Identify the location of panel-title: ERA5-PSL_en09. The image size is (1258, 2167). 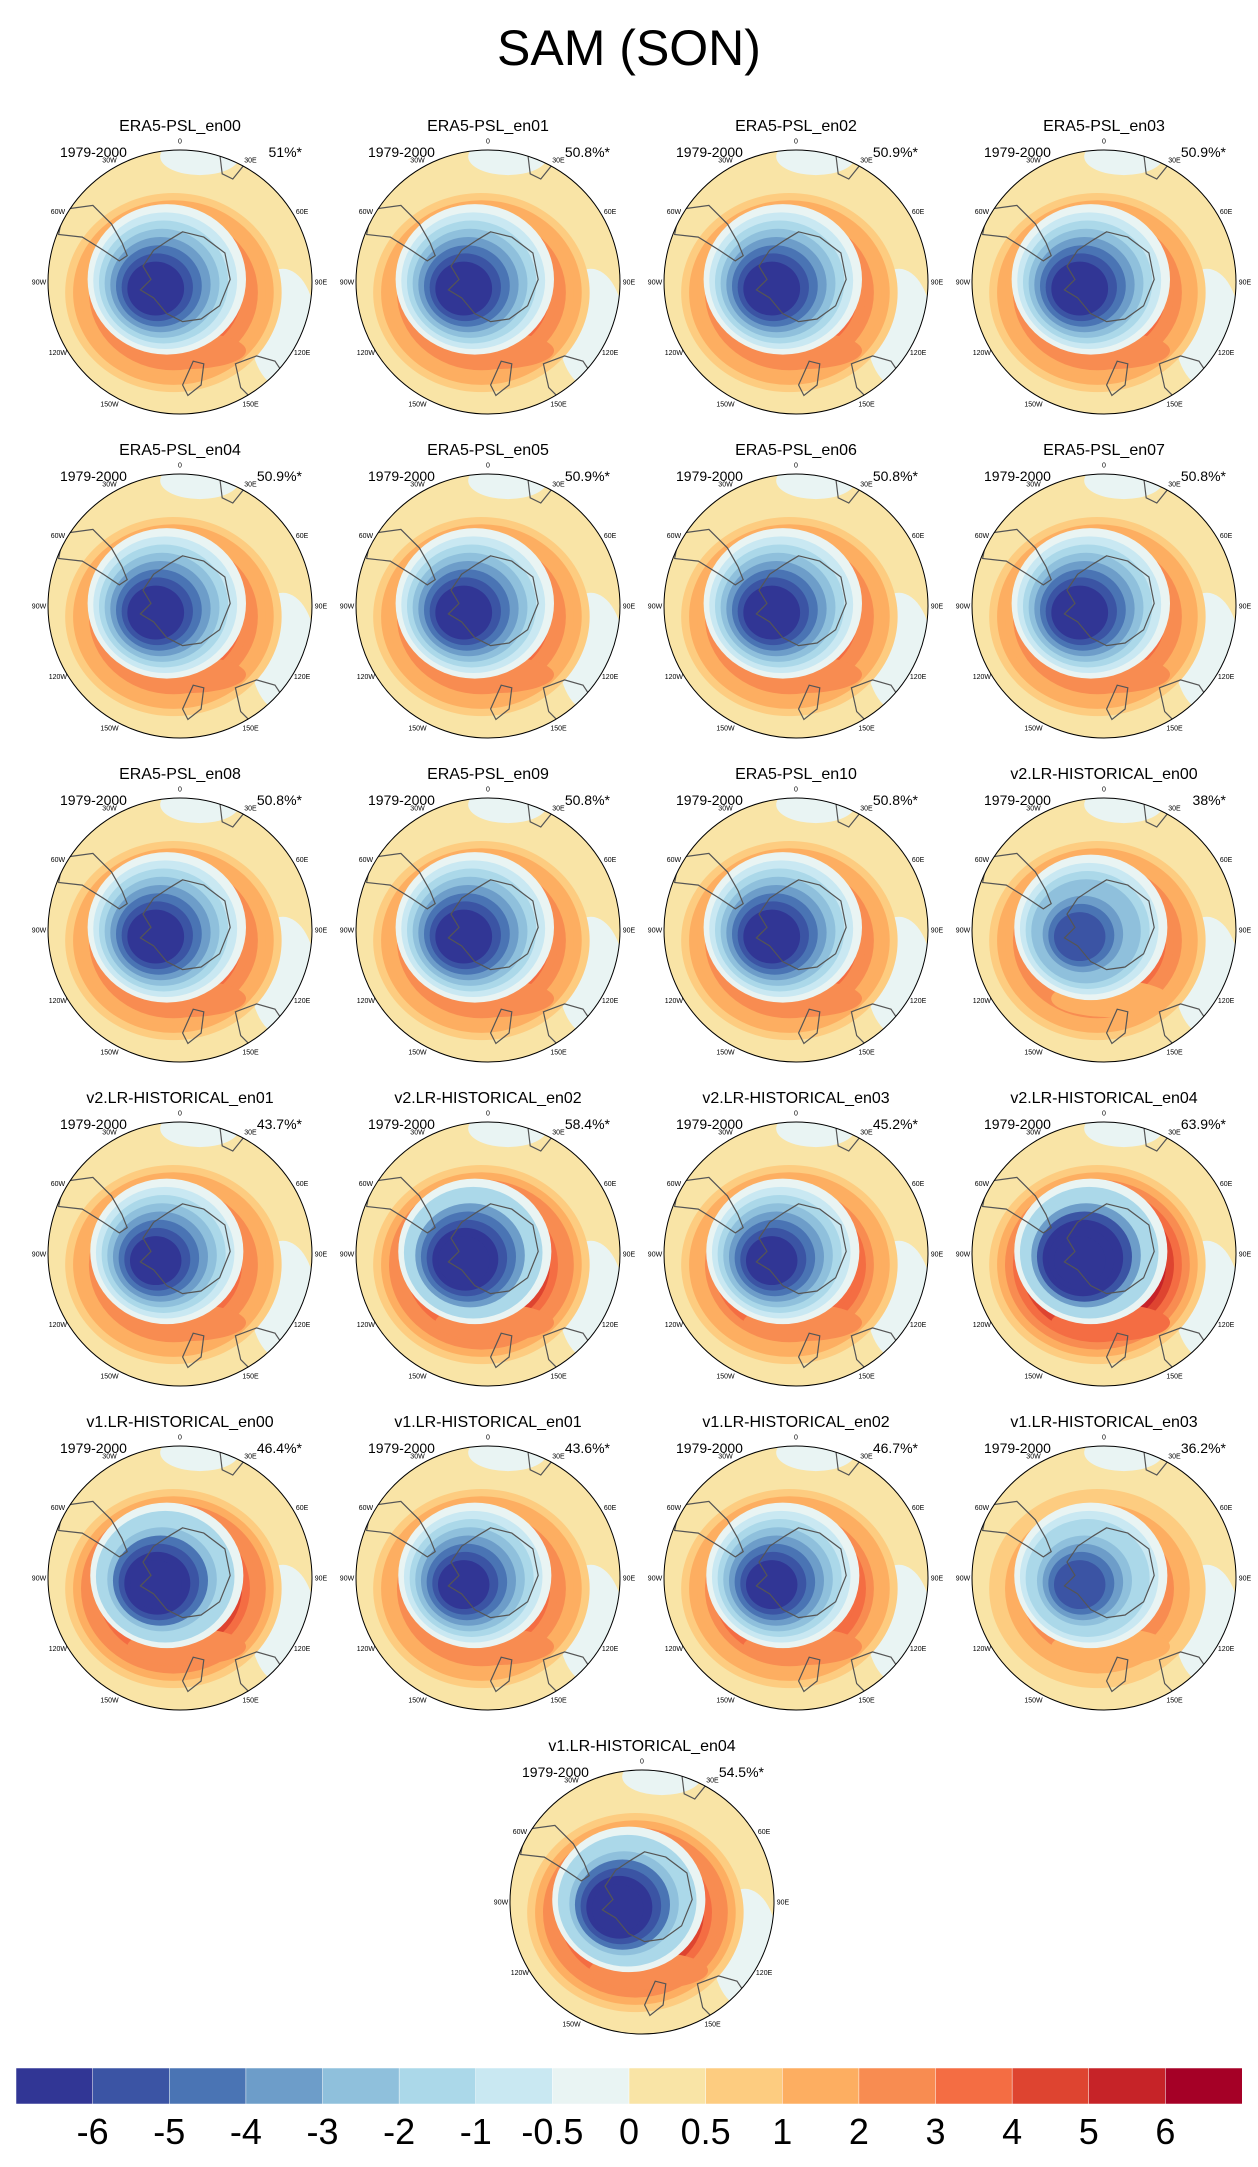
(488, 774).